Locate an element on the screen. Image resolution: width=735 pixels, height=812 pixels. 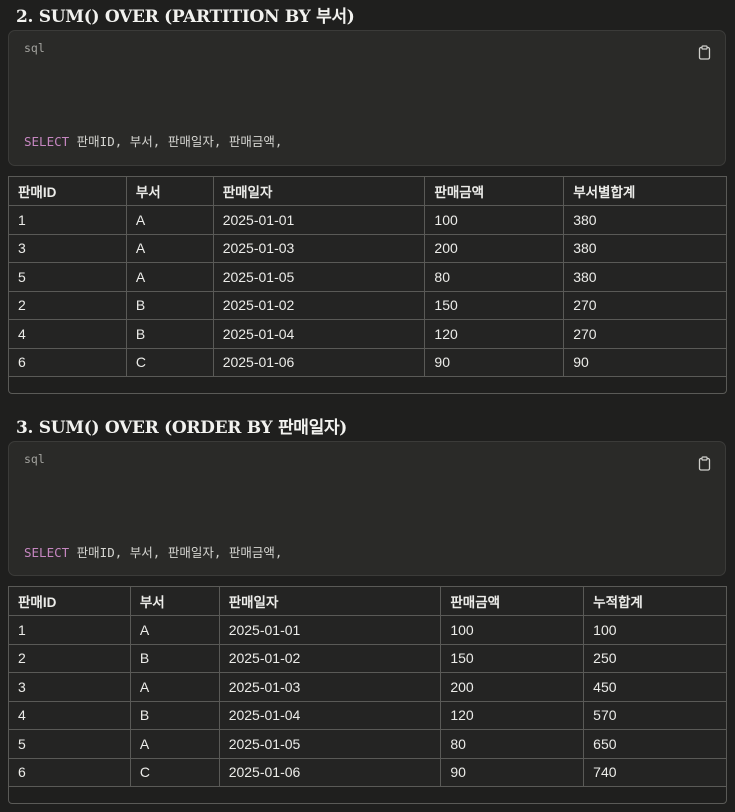
table-row: 2 B 2025-01-02 150 250 is located at coordinates (367, 658).